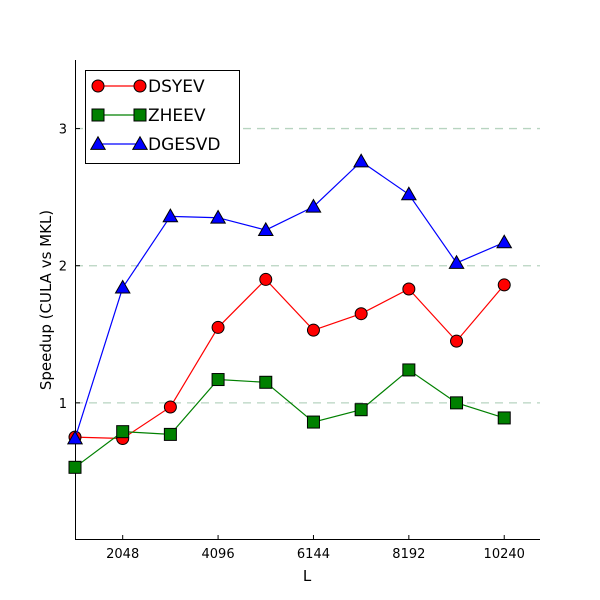 This screenshot has width=600, height=600. I want to click on series-line-zheev, so click(289, 418).